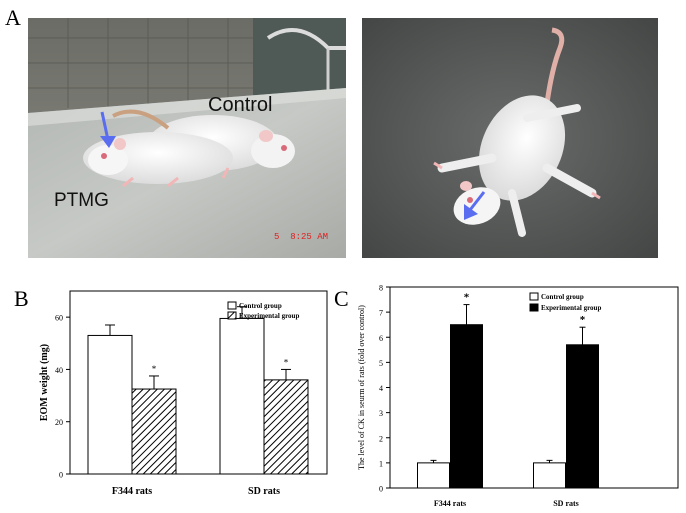 Image resolution: width=686 pixels, height=513 pixels. I want to click on y-tick-label: 3, so click(381, 413).